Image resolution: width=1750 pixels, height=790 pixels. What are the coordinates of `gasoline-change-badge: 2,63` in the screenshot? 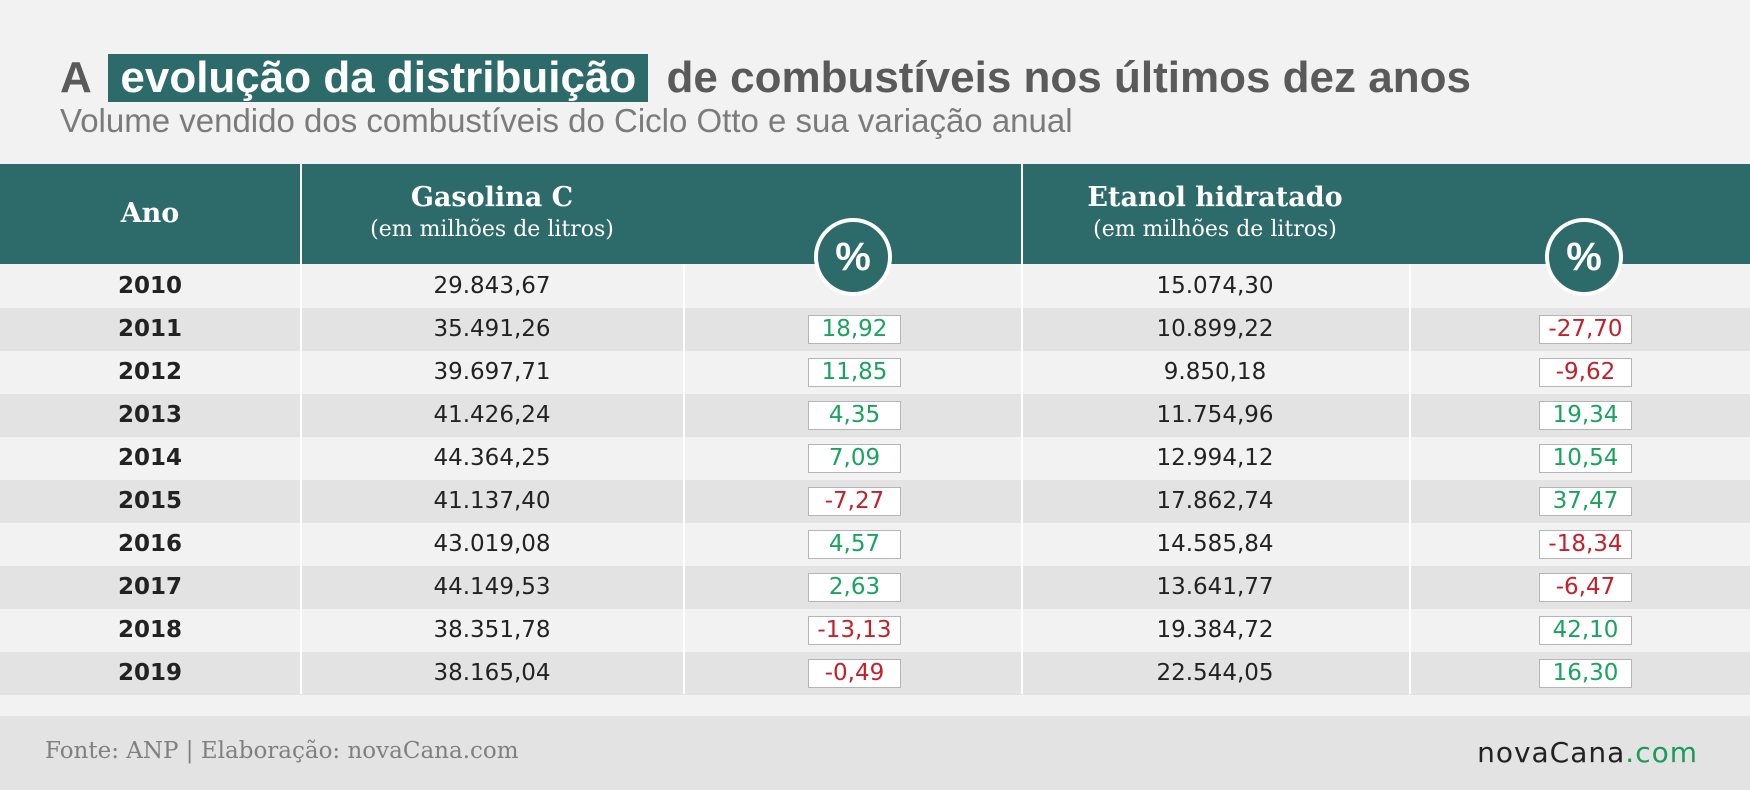 It's located at (854, 587).